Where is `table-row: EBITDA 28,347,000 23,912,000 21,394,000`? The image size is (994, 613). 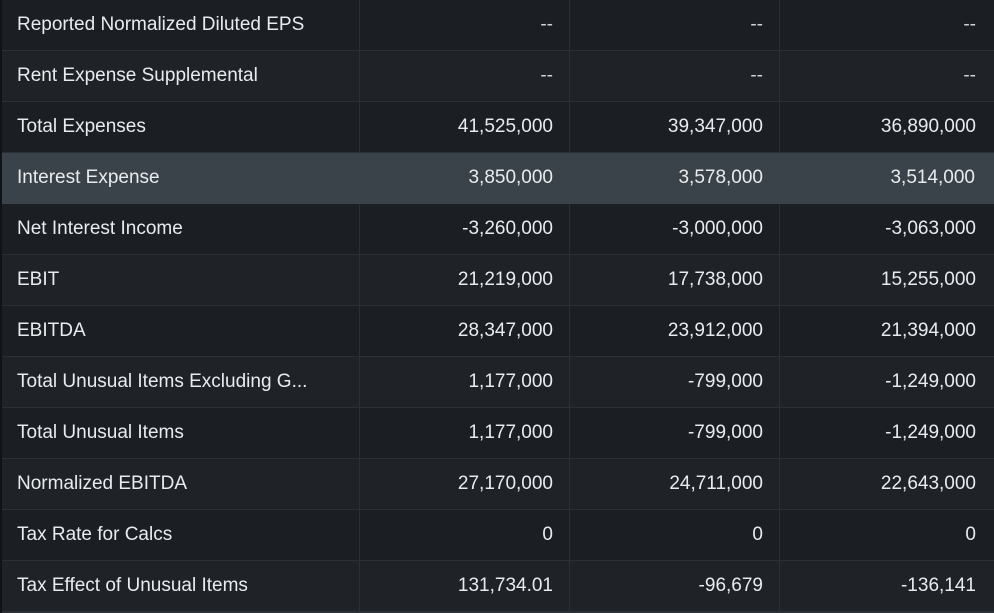 table-row: EBITDA 28,347,000 23,912,000 21,394,000 is located at coordinates (498, 331).